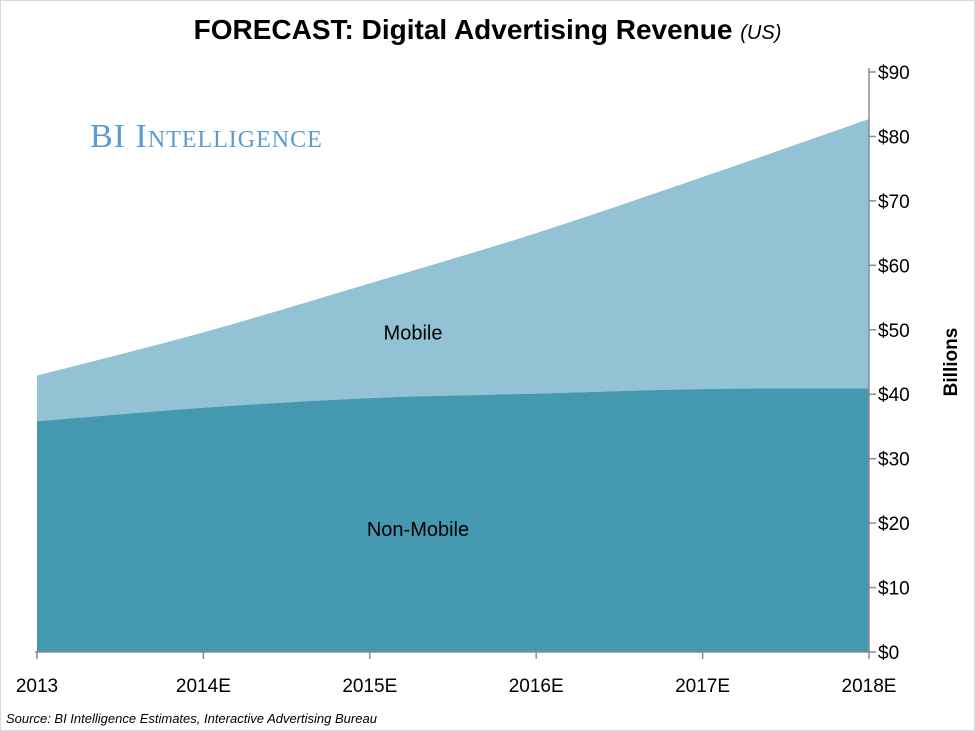 Image resolution: width=975 pixels, height=731 pixels. Describe the element at coordinates (894, 137) in the screenshot. I see `y-tick-label: $80` at that location.